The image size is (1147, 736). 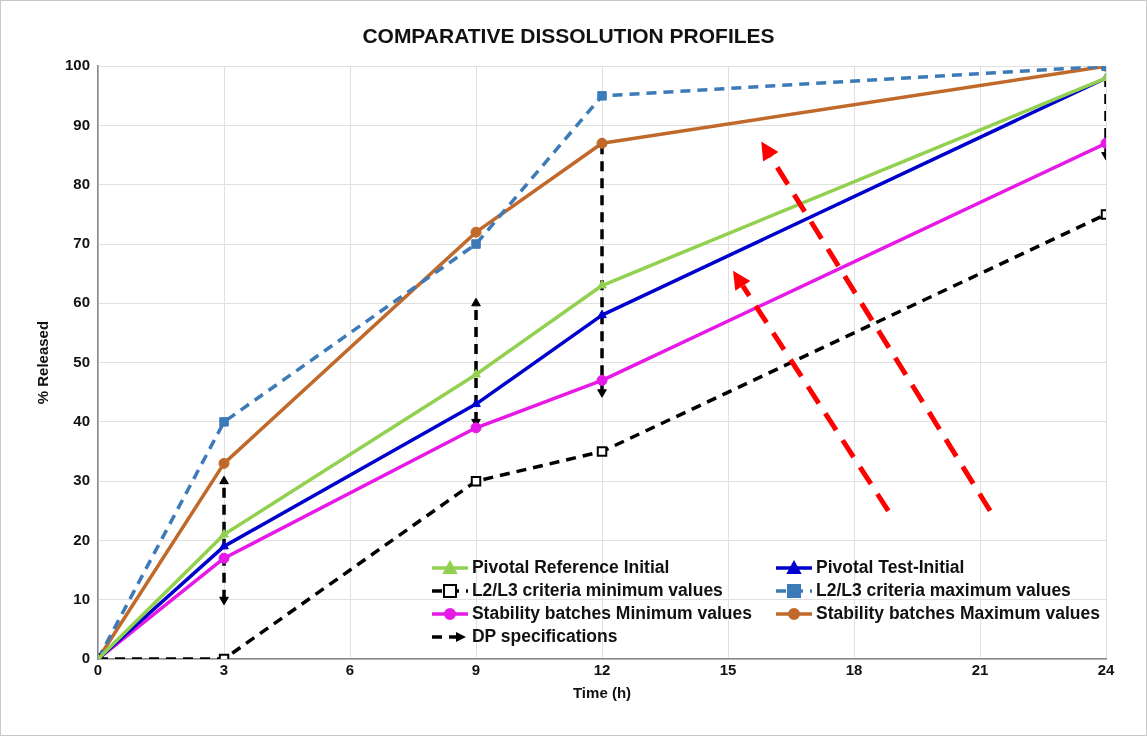 I want to click on chart-title: COMPARATIVE DISSOLUTION PROFILES, so click(x=568, y=36).